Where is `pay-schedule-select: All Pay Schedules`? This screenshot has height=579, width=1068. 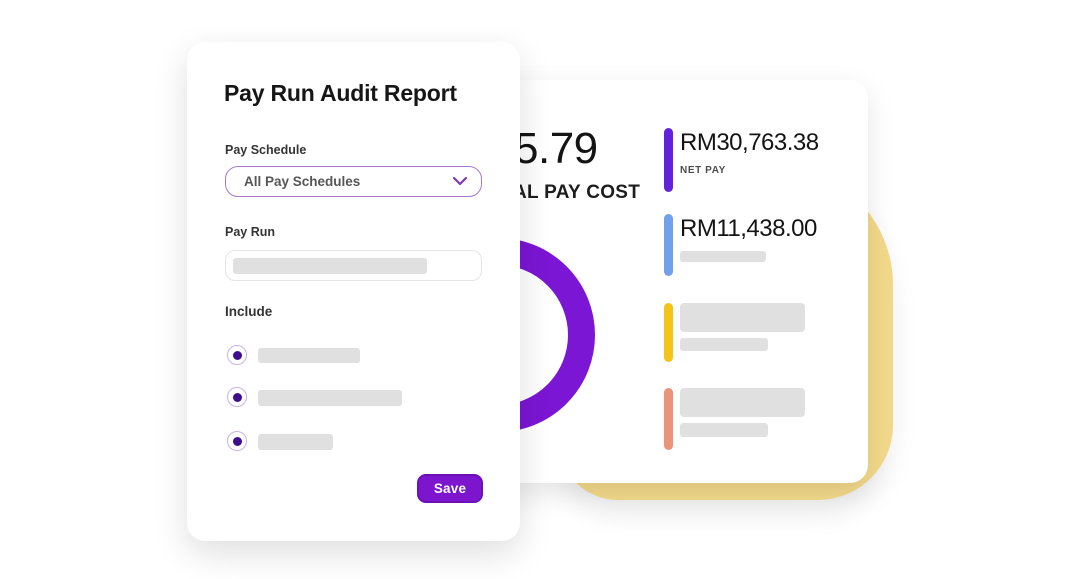
pay-schedule-select: All Pay Schedules is located at coordinates (353, 181).